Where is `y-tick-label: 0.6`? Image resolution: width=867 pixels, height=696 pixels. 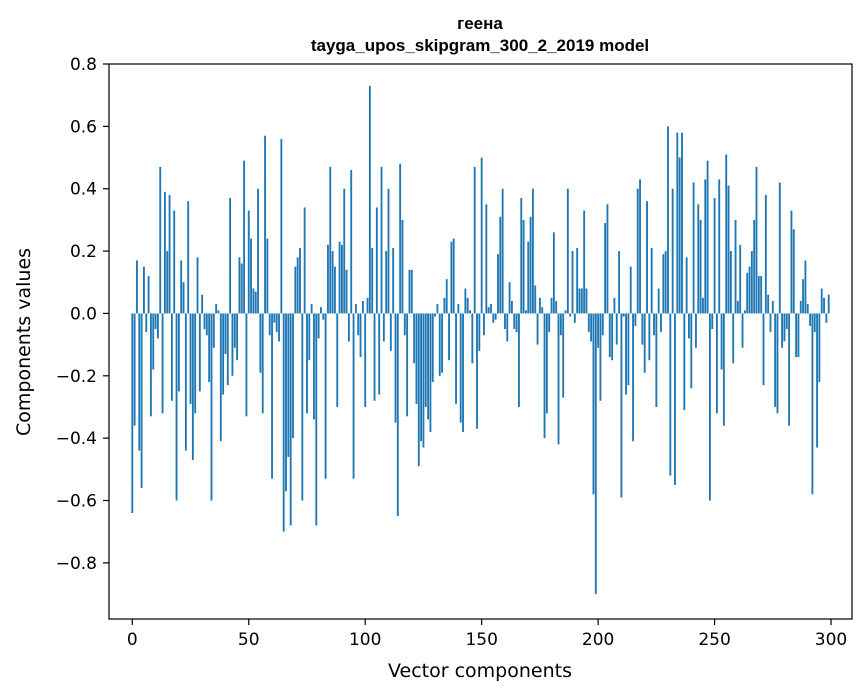
y-tick-label: 0.6 is located at coordinates (83, 127).